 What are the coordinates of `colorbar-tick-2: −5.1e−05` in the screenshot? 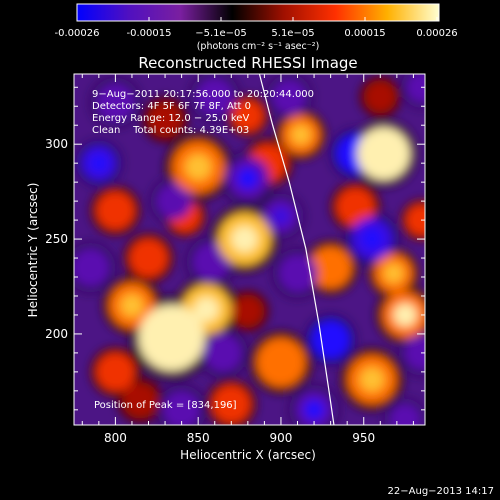 It's located at (221, 33).